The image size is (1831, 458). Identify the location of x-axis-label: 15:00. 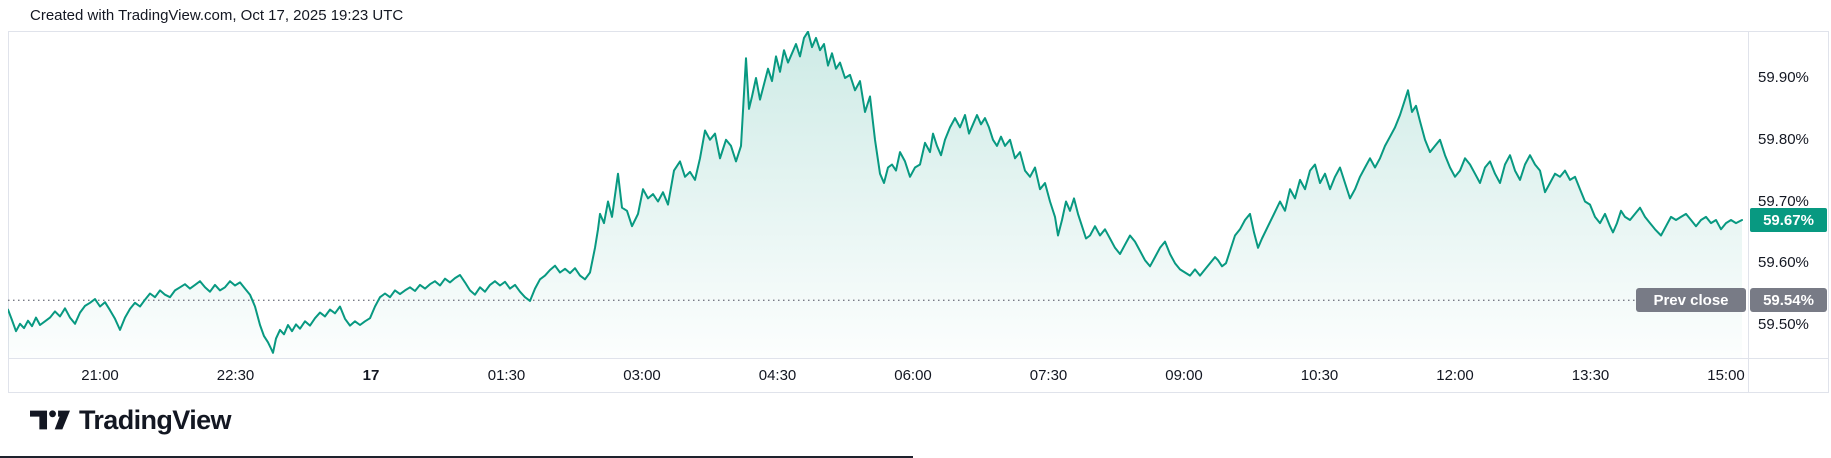
(1726, 375).